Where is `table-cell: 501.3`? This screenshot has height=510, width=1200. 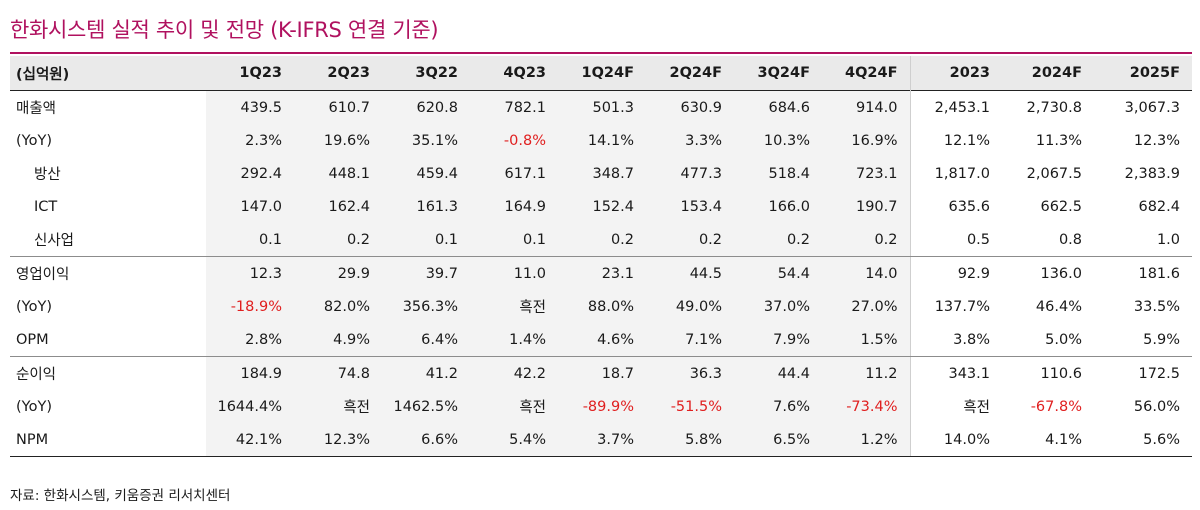
table-cell: 501.3 is located at coordinates (602, 107).